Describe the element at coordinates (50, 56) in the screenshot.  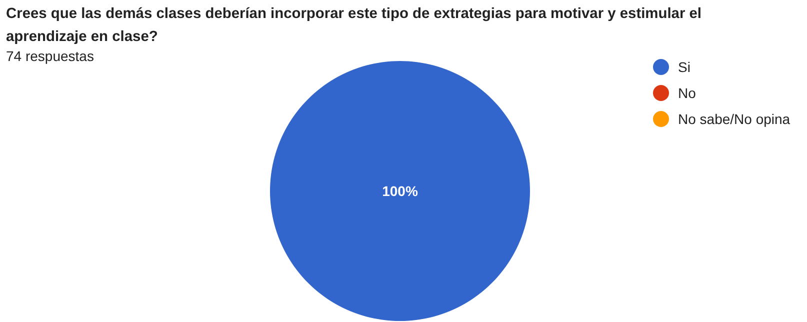
I see `text: 74 respuestas` at that location.